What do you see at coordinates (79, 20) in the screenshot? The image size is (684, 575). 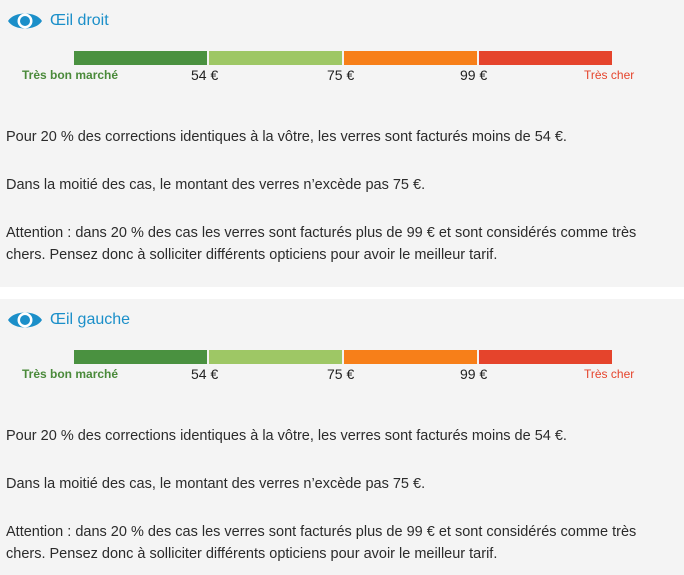 I see `panel-title: Œil droit` at bounding box center [79, 20].